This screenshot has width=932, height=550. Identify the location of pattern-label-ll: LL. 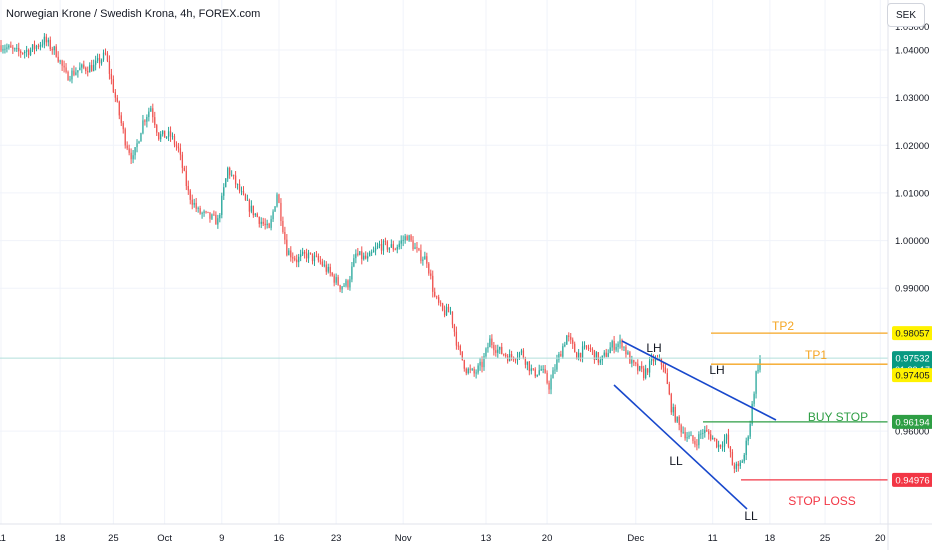
(751, 516).